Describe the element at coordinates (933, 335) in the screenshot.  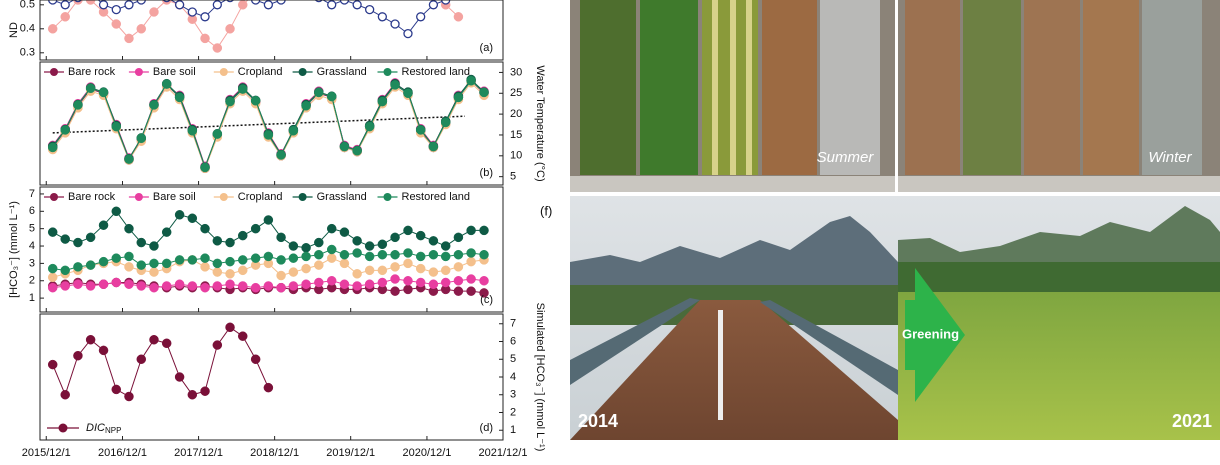
I see `greening-arrow: Greening` at that location.